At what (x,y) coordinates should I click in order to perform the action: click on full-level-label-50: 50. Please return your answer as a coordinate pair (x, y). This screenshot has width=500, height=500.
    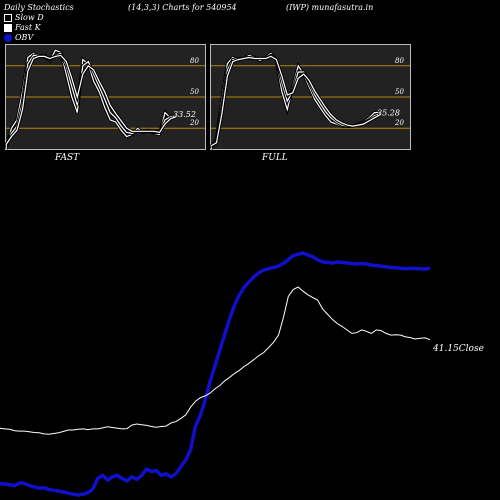
    Looking at the image, I should click on (399, 92).